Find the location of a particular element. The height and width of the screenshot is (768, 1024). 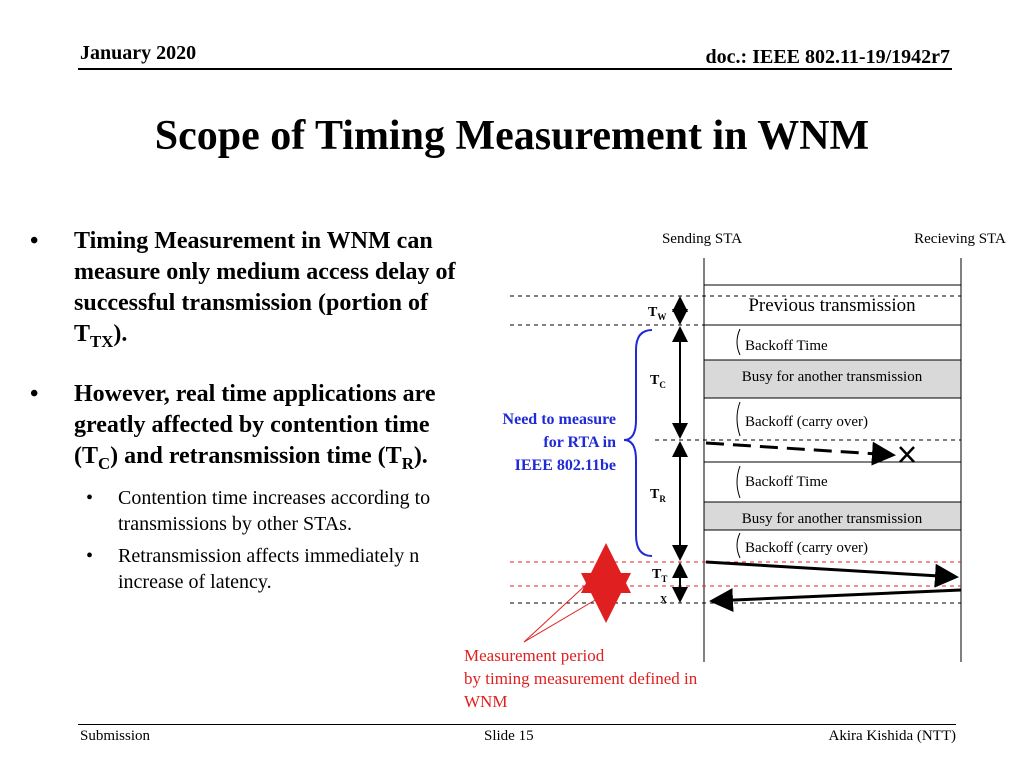

failure-x-icon is located at coordinates (907, 454).